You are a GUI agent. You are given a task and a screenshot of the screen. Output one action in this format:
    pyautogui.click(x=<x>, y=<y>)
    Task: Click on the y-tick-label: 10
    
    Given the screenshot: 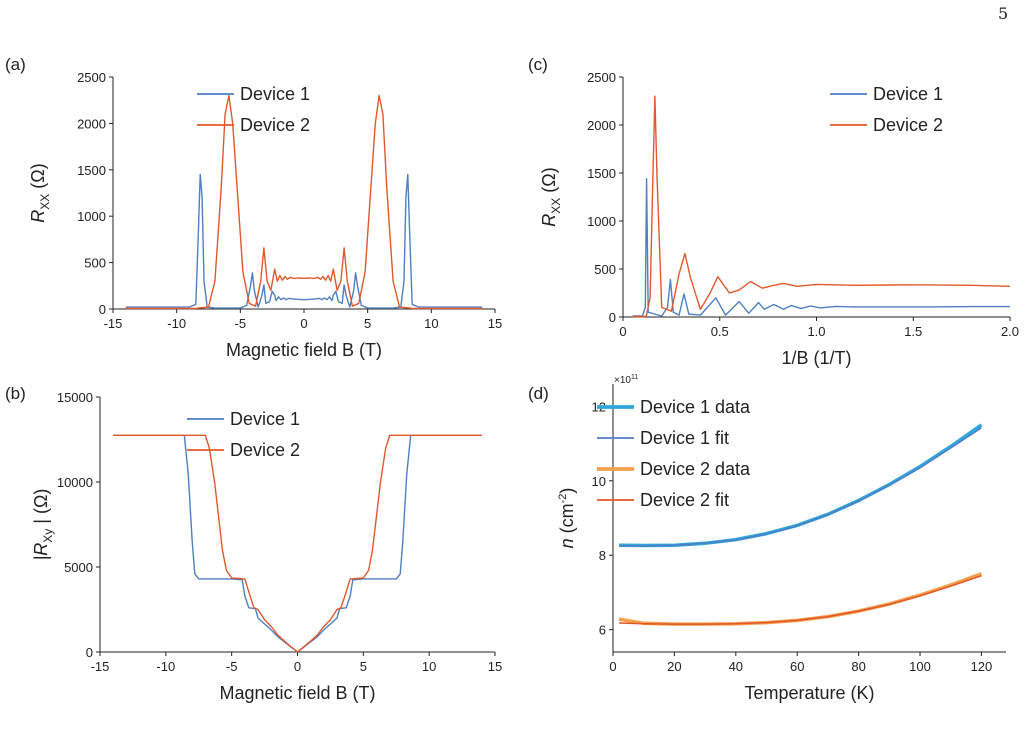 What is the action you would take?
    pyautogui.click(x=599, y=481)
    